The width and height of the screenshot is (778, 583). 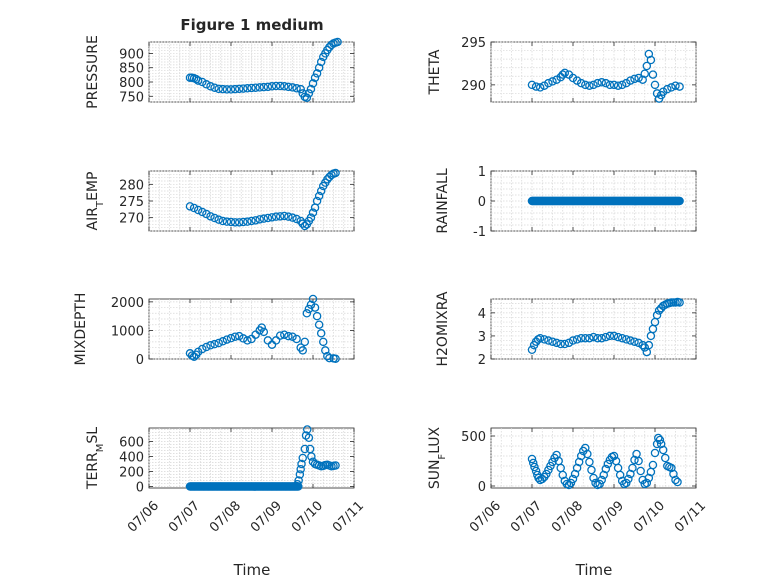 I want to click on y-axis-label: H2OMIXRA, so click(x=443, y=328).